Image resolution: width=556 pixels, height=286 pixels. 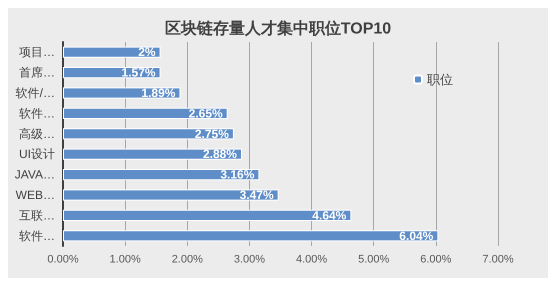 I want to click on data-label: 4.64%, so click(x=329, y=215).